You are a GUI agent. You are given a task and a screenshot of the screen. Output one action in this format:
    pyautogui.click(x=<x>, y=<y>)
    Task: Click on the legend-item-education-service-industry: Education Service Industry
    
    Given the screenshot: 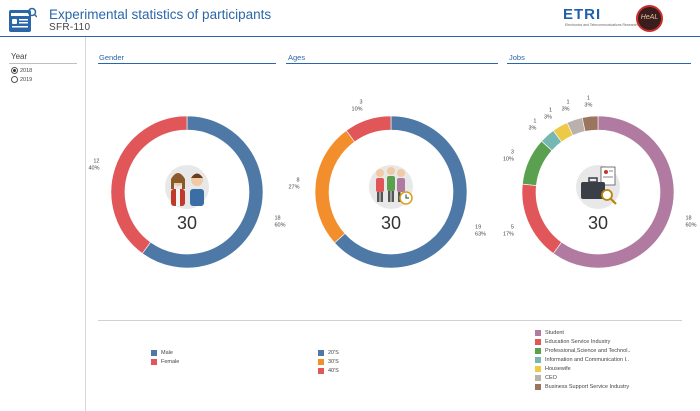 What is the action you would take?
    pyautogui.click(x=583, y=341)
    